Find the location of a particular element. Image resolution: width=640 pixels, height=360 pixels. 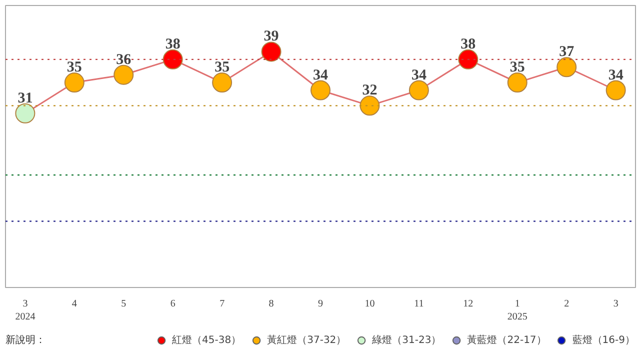

legend-title: 新說明： is located at coordinates (26, 340).